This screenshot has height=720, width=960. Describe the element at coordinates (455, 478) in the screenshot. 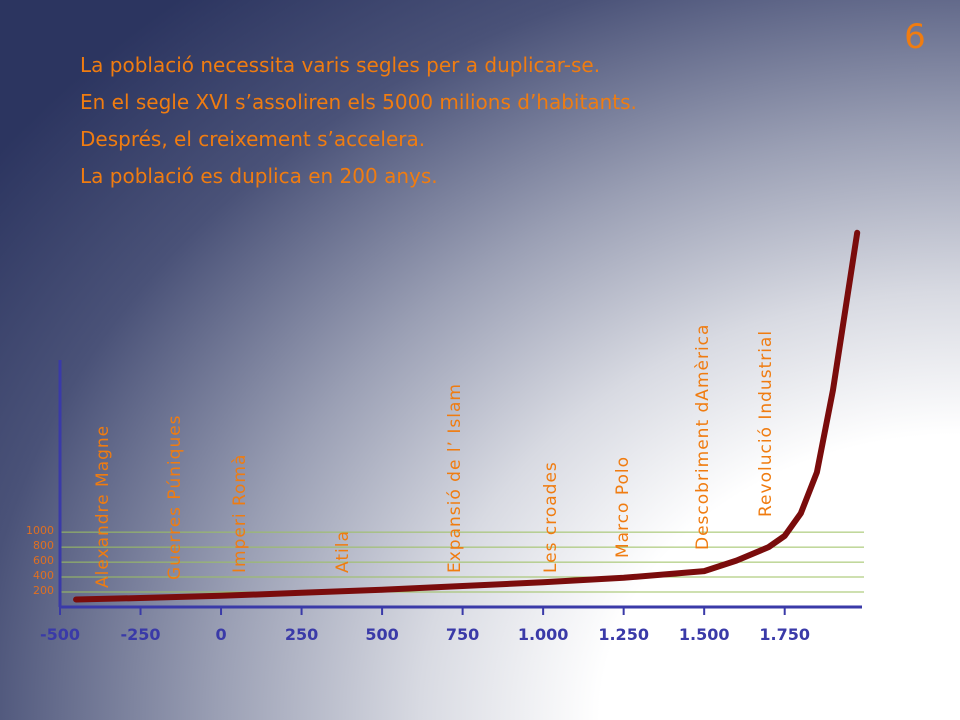

I see `event-label: Expansió de l’ Islam` at that location.